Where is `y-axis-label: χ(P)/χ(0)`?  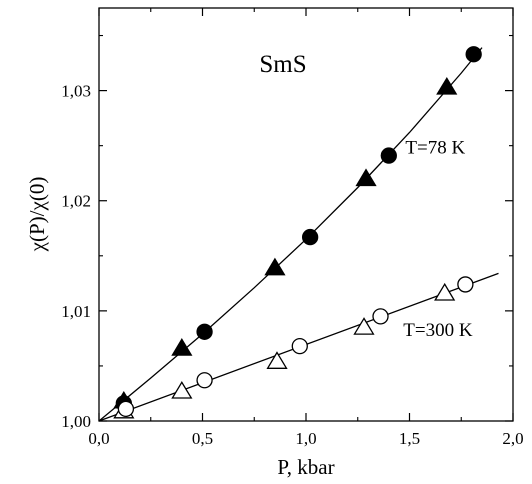 y-axis-label: χ(P)/χ(0) is located at coordinates (37, 215).